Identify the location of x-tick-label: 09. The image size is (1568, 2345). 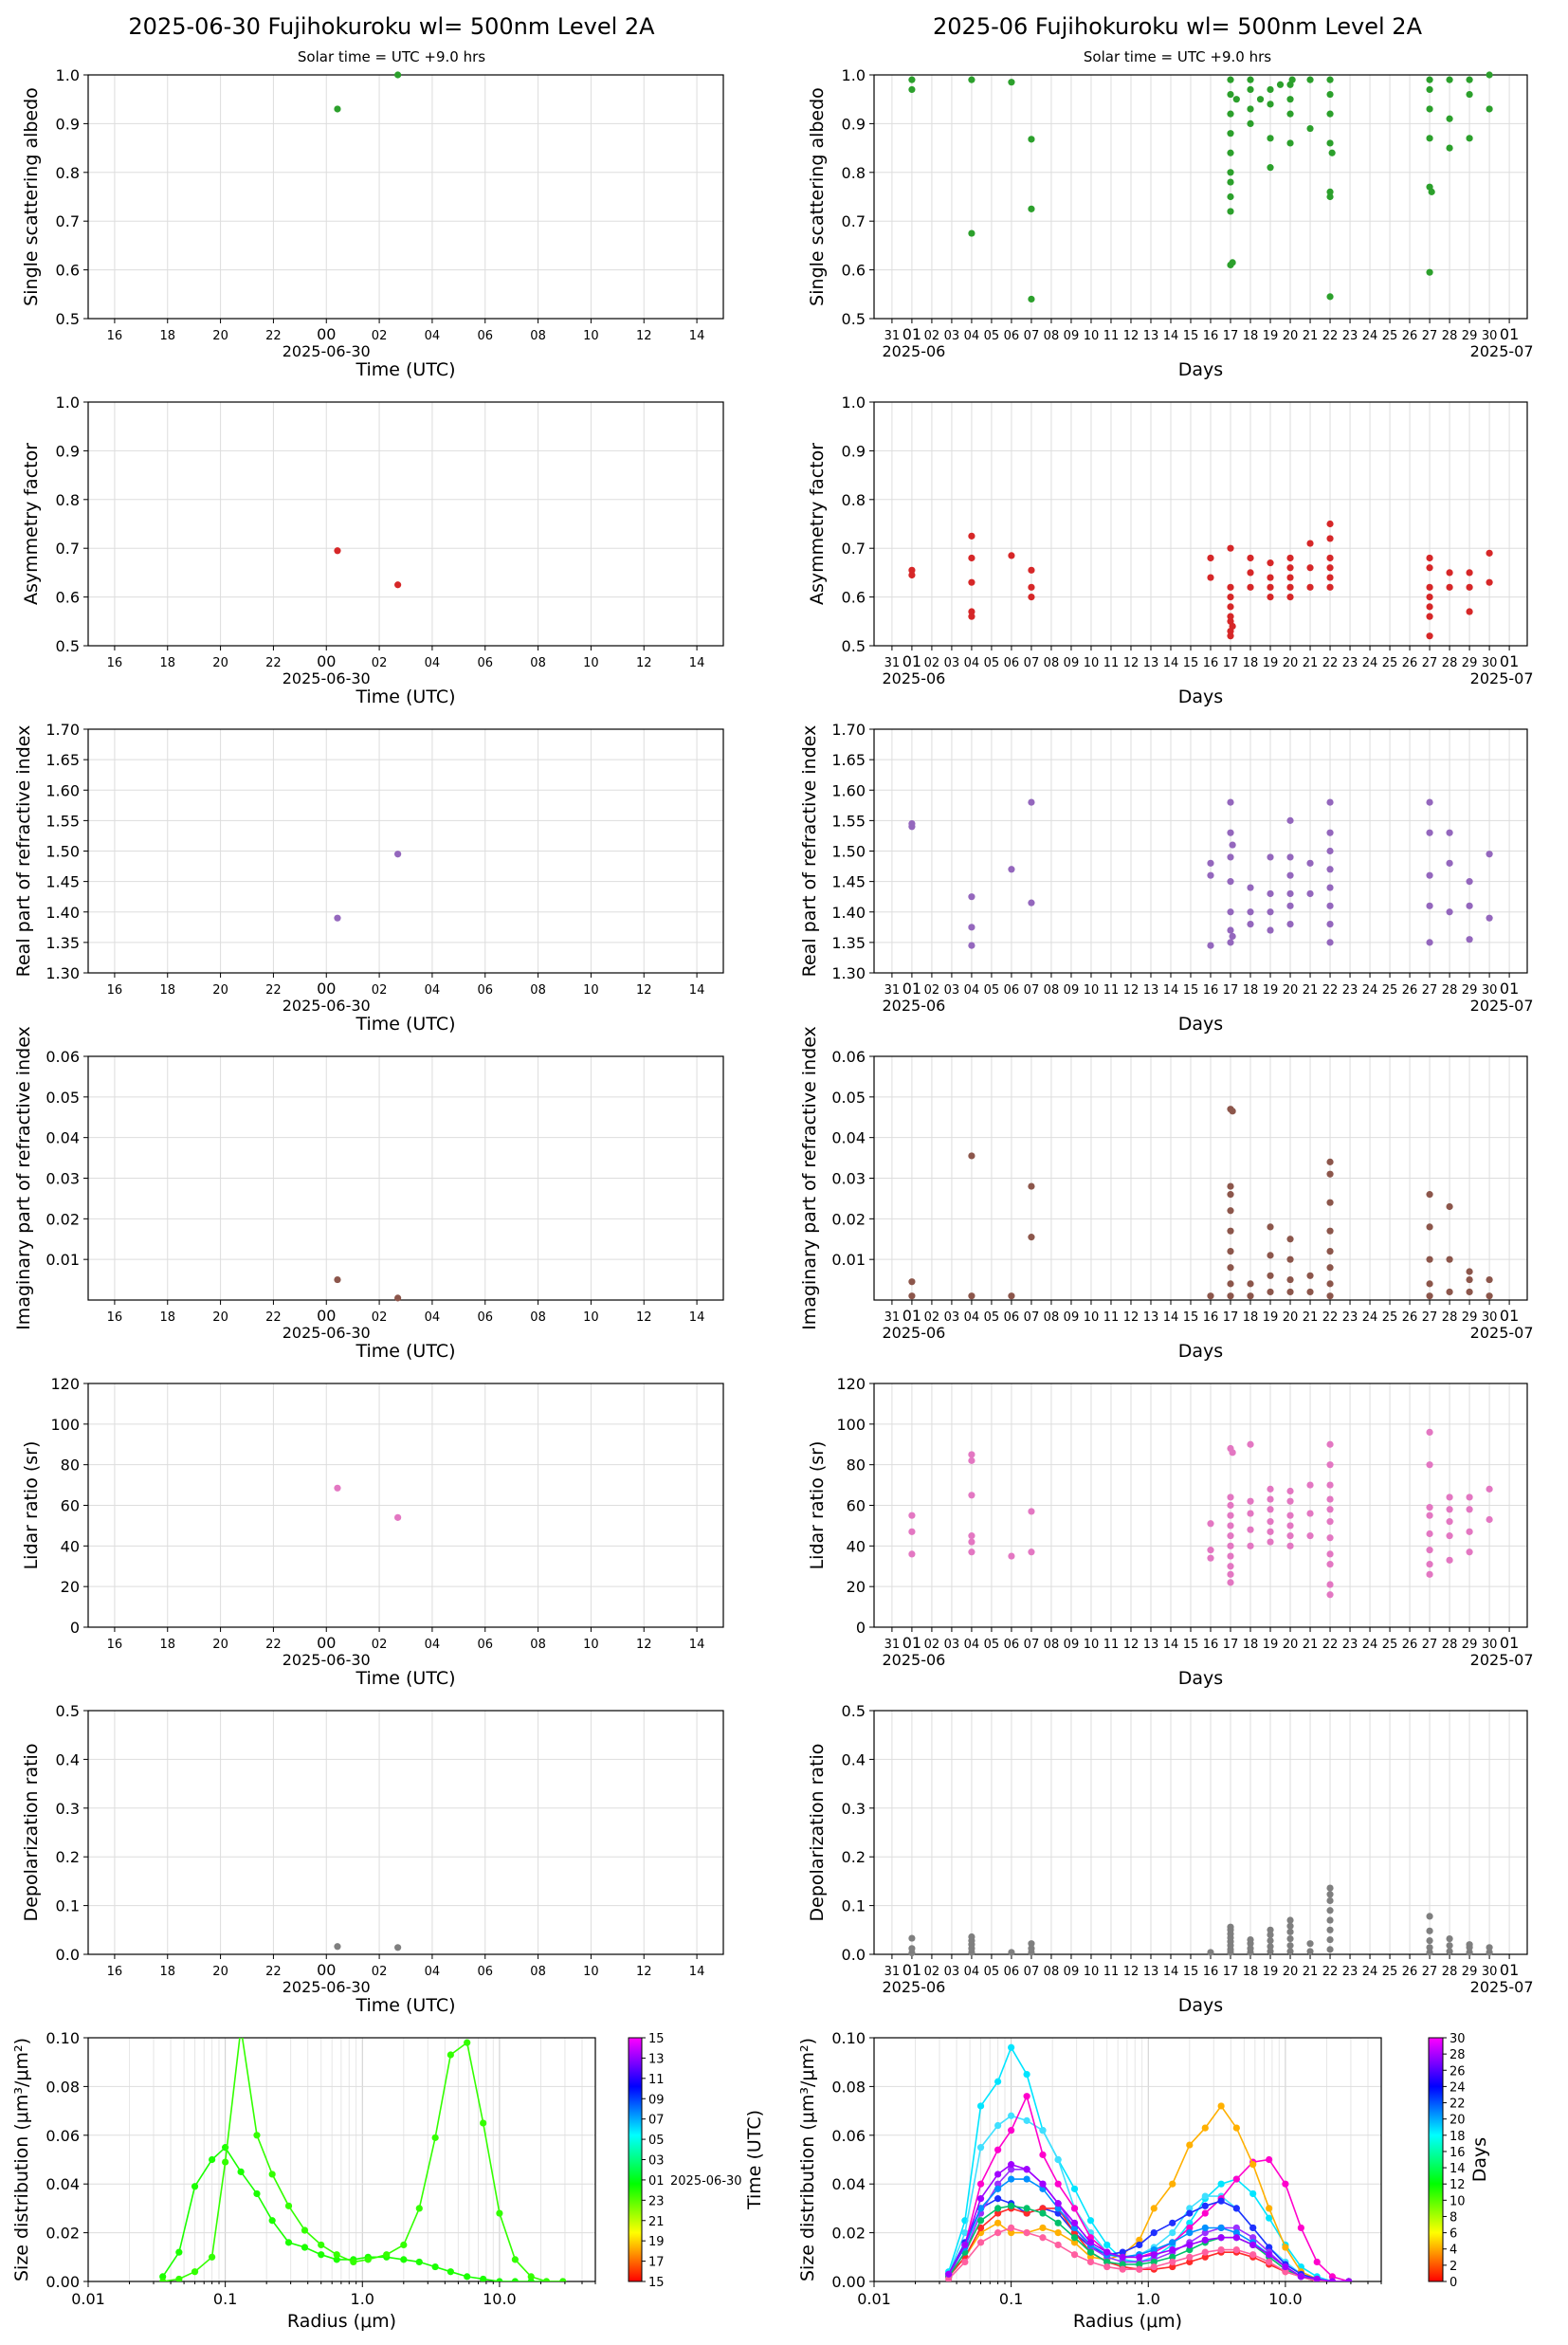
(1072, 336).